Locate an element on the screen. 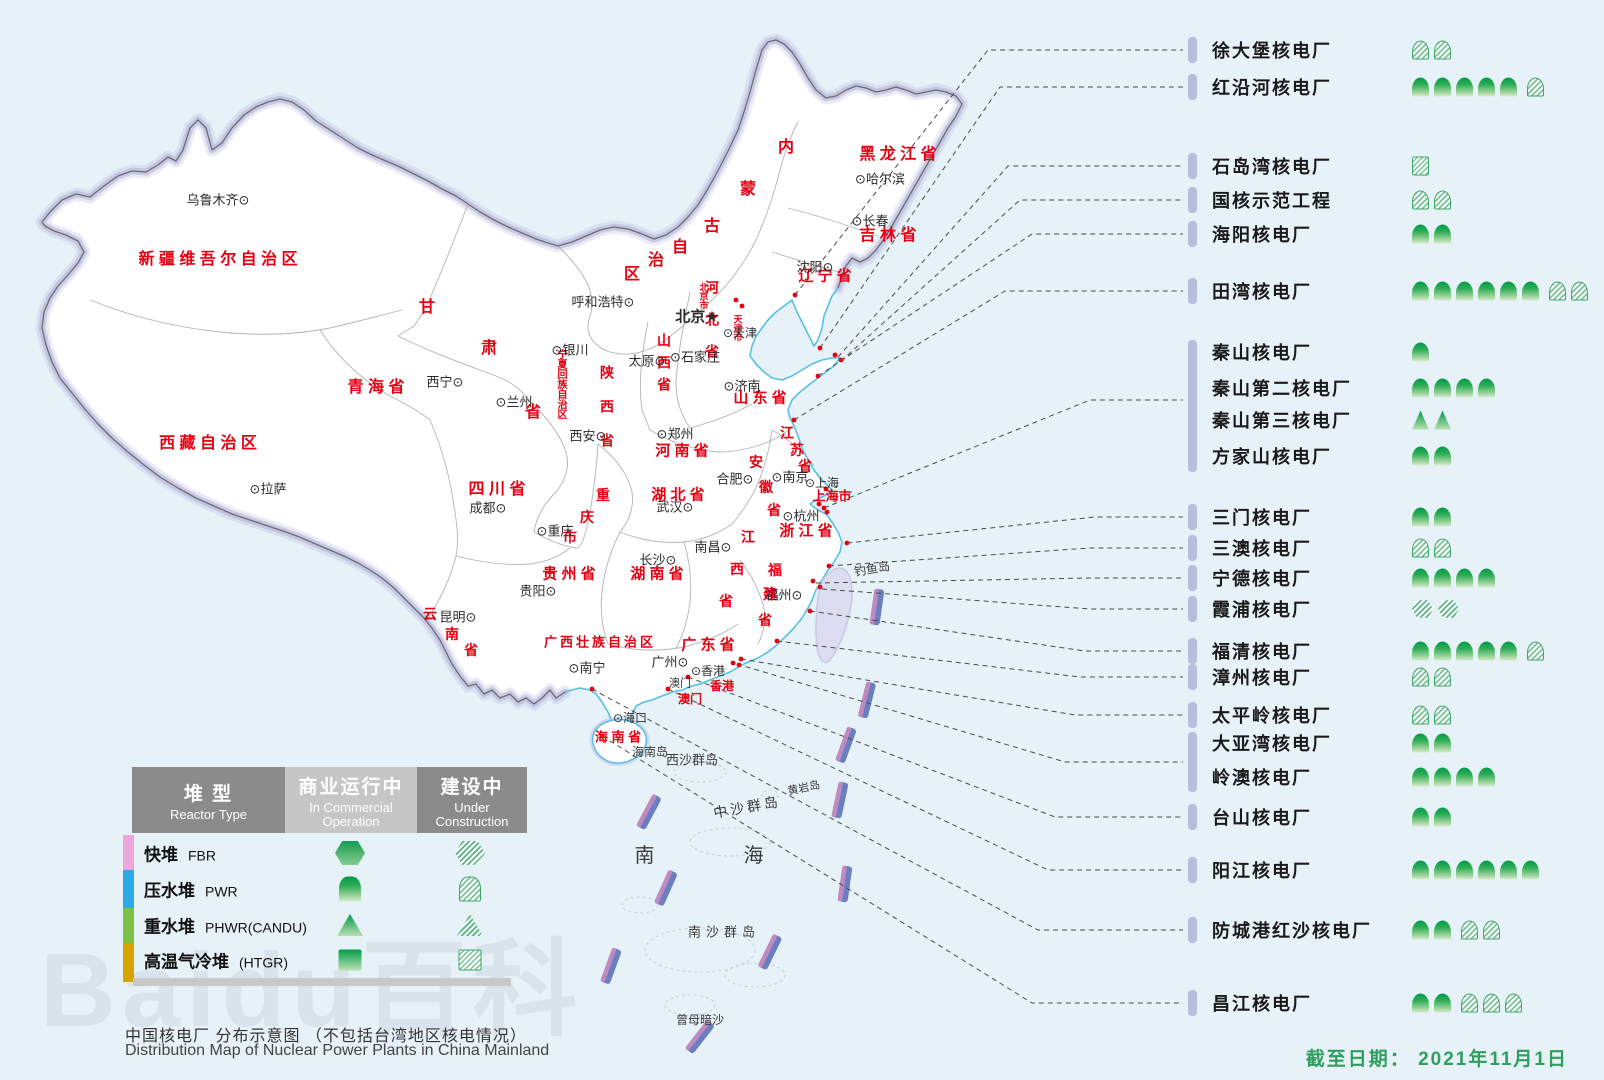  province-label: 青 海 省 is located at coordinates (376, 387).